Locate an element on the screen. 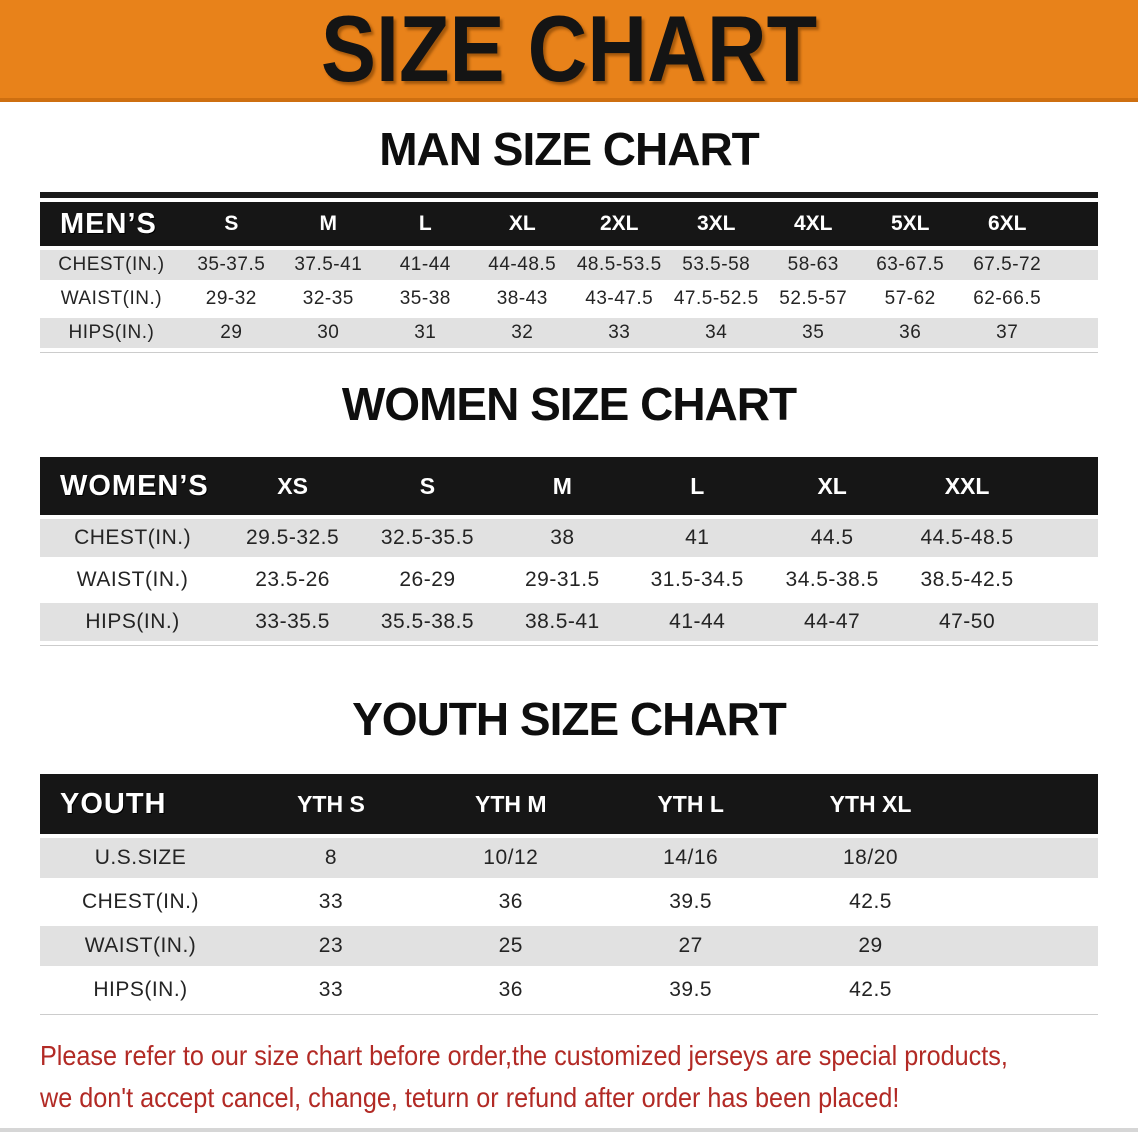  youth-waist-in-value-yth-xl: 29 is located at coordinates (870, 945).